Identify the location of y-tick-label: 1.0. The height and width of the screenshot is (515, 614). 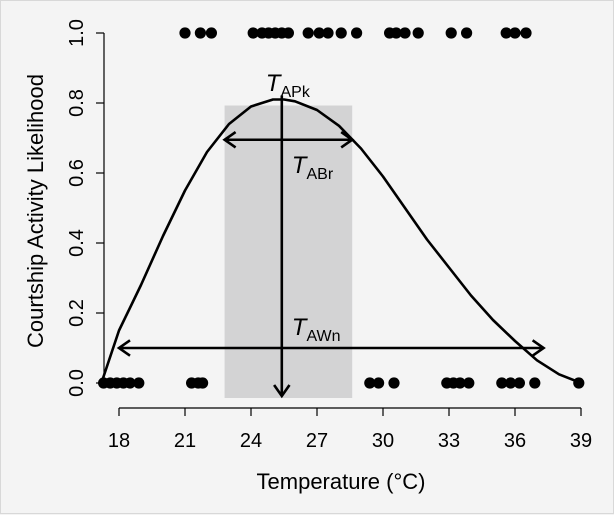
(77, 33).